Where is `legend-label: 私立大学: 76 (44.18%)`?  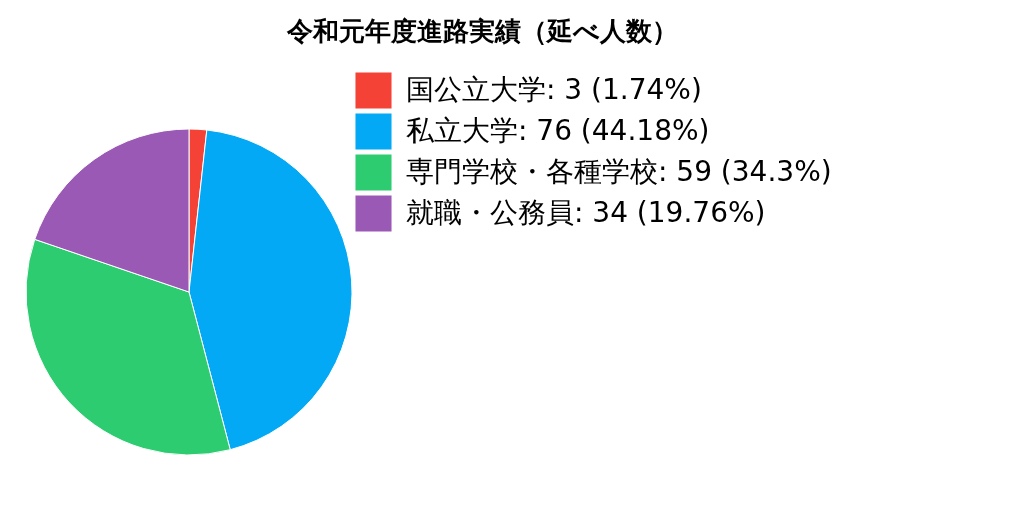 legend-label: 私立大学: 76 (44.18%) is located at coordinates (558, 130).